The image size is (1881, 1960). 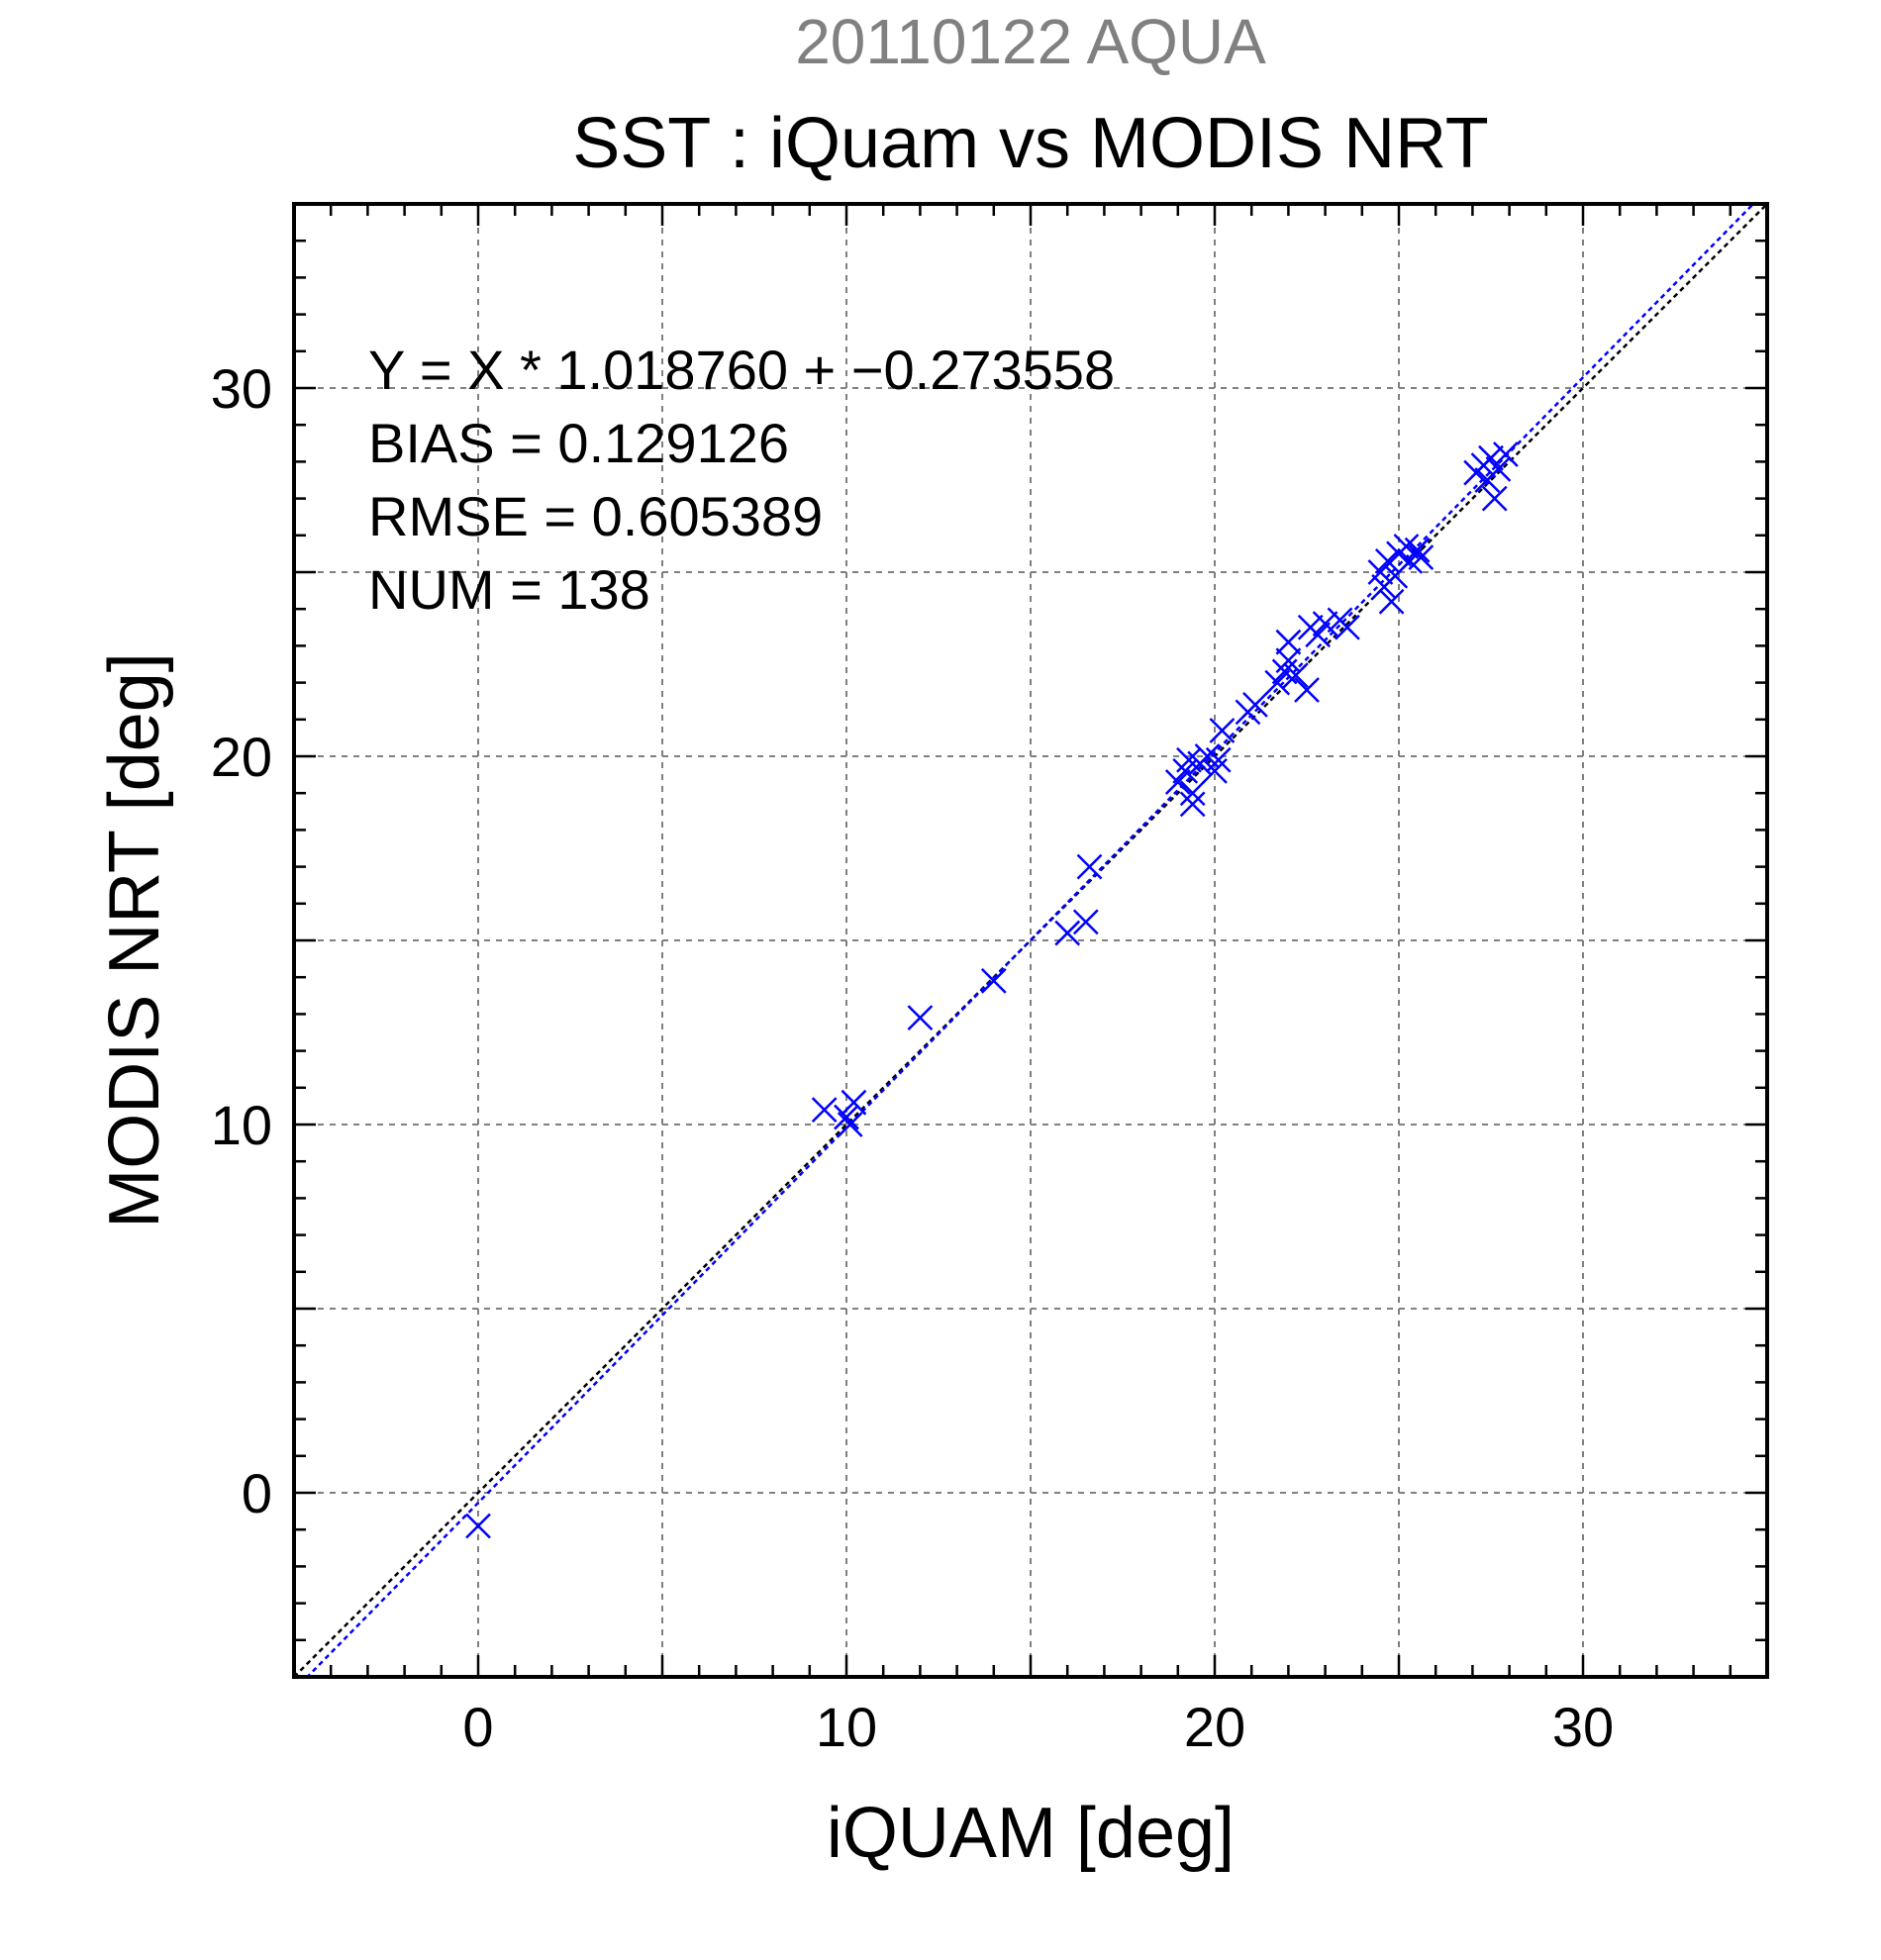 What do you see at coordinates (1030, 41) in the screenshot?
I see `chart-date-title: 20110122 AQUA` at bounding box center [1030, 41].